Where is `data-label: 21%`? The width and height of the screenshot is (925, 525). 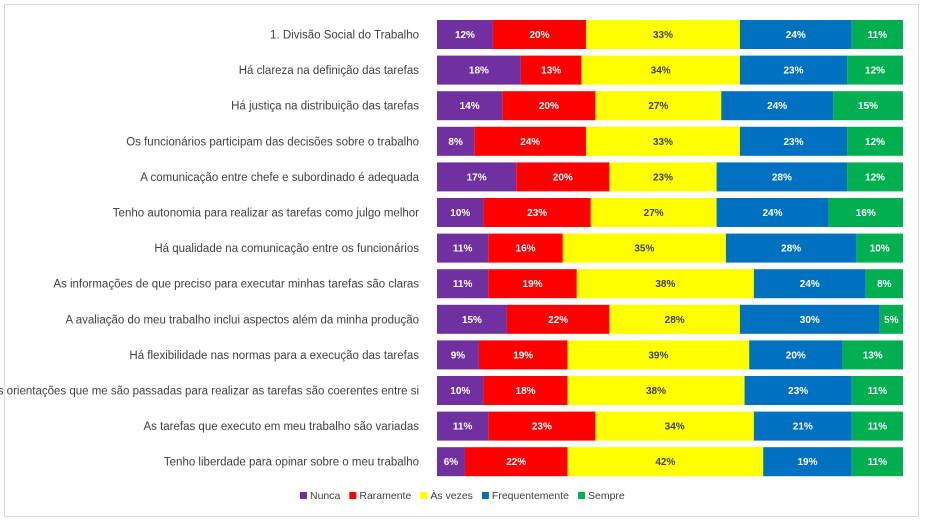
data-label: 21% is located at coordinates (803, 427).